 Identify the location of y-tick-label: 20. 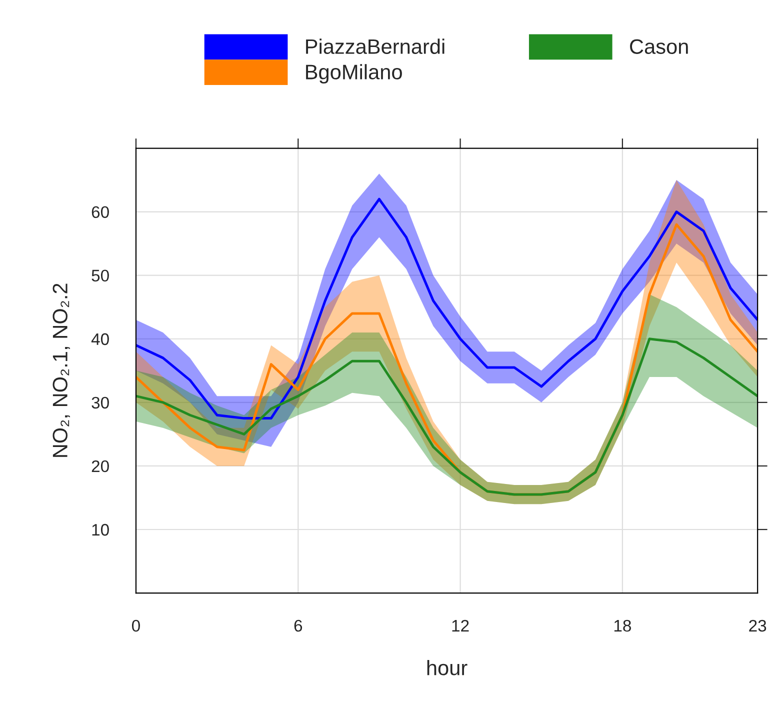
(100, 466).